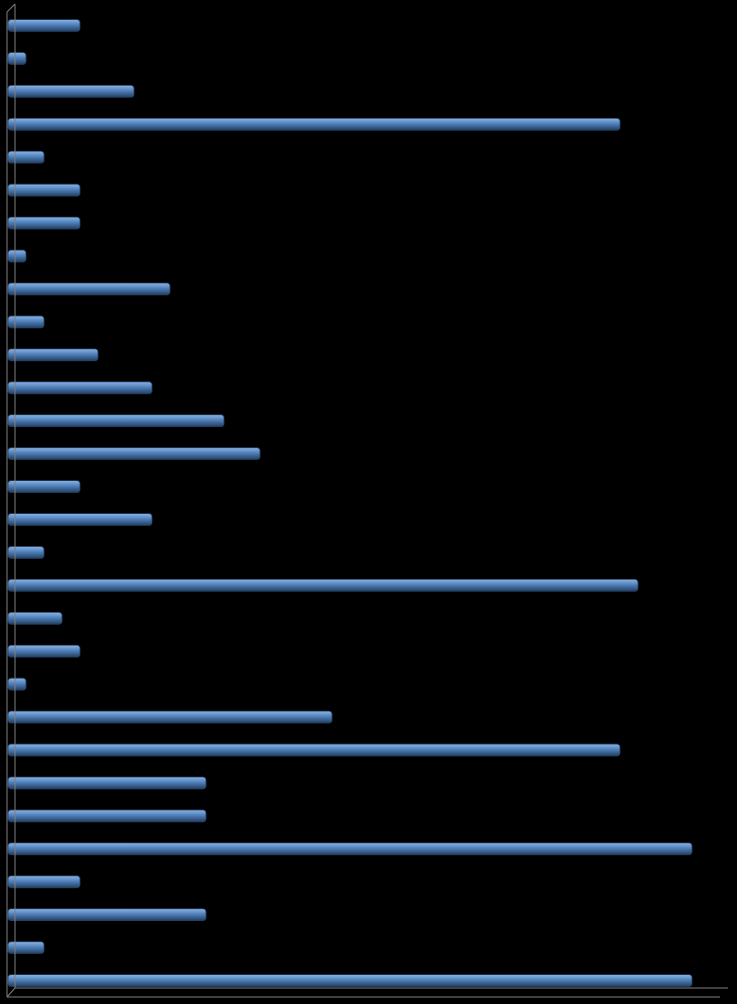 The width and height of the screenshot is (737, 1004). I want to click on y-axis-bottom-bevel, so click(11, 992).